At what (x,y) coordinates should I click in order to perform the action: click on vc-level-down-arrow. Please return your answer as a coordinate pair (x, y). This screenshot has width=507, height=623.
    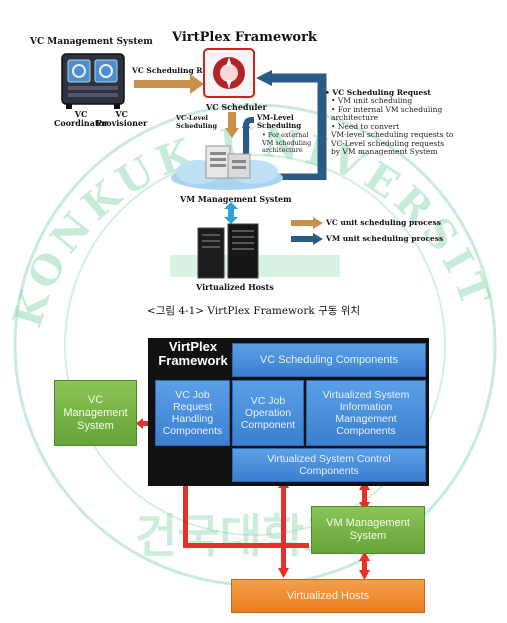
    Looking at the image, I should click on (232, 125).